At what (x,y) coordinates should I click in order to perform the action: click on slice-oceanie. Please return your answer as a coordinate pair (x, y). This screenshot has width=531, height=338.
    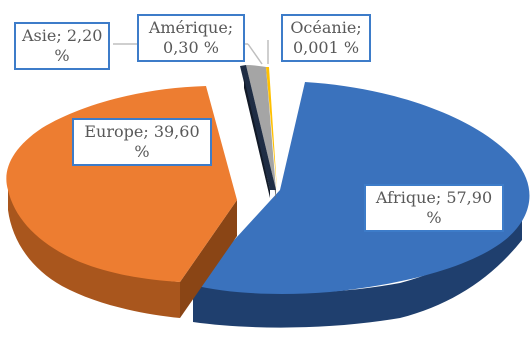
    Looking at the image, I should click on (271, 128).